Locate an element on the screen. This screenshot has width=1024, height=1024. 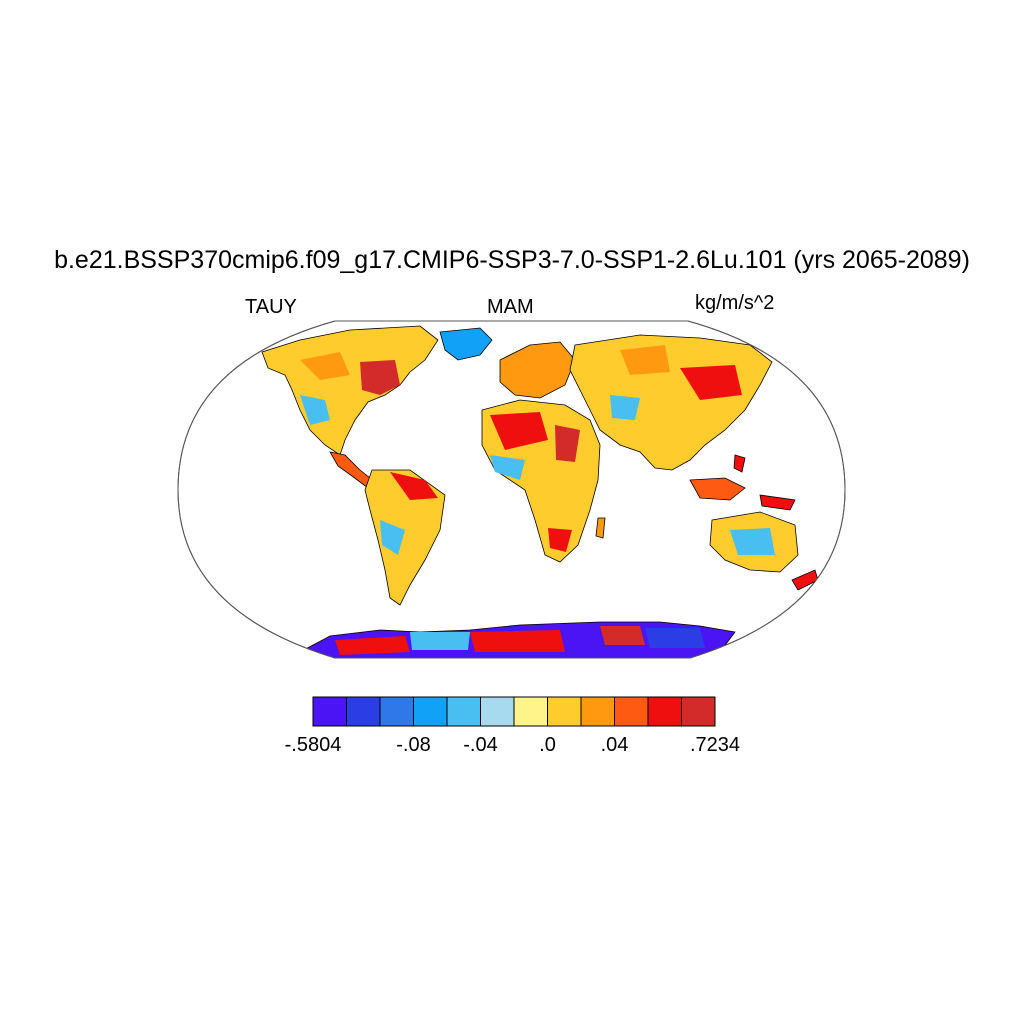
colorbar is located at coordinates (514, 711).